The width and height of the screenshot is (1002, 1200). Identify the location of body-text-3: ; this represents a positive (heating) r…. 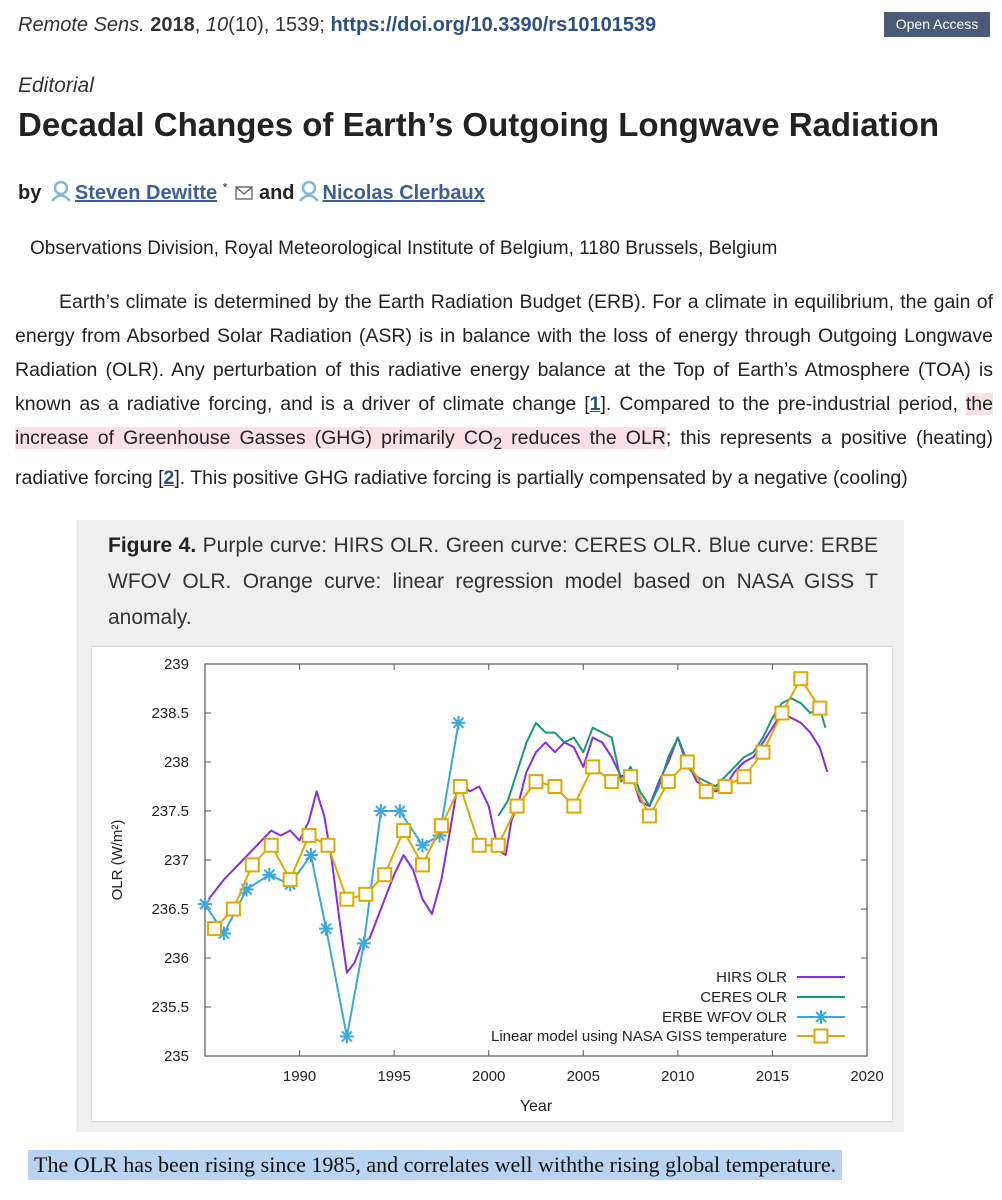
(504, 458).